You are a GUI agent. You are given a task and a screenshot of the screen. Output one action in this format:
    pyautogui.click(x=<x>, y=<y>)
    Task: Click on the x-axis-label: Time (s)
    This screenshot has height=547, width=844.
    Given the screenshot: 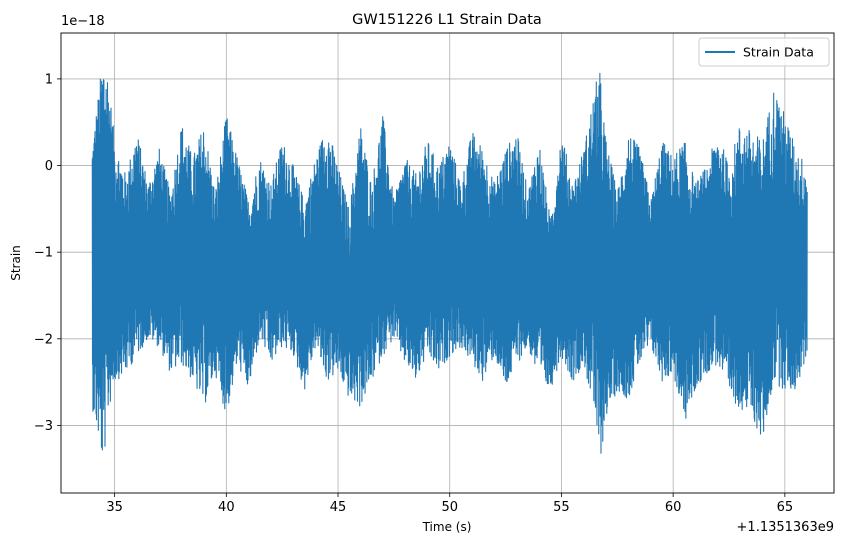 What is the action you would take?
    pyautogui.click(x=447, y=527)
    